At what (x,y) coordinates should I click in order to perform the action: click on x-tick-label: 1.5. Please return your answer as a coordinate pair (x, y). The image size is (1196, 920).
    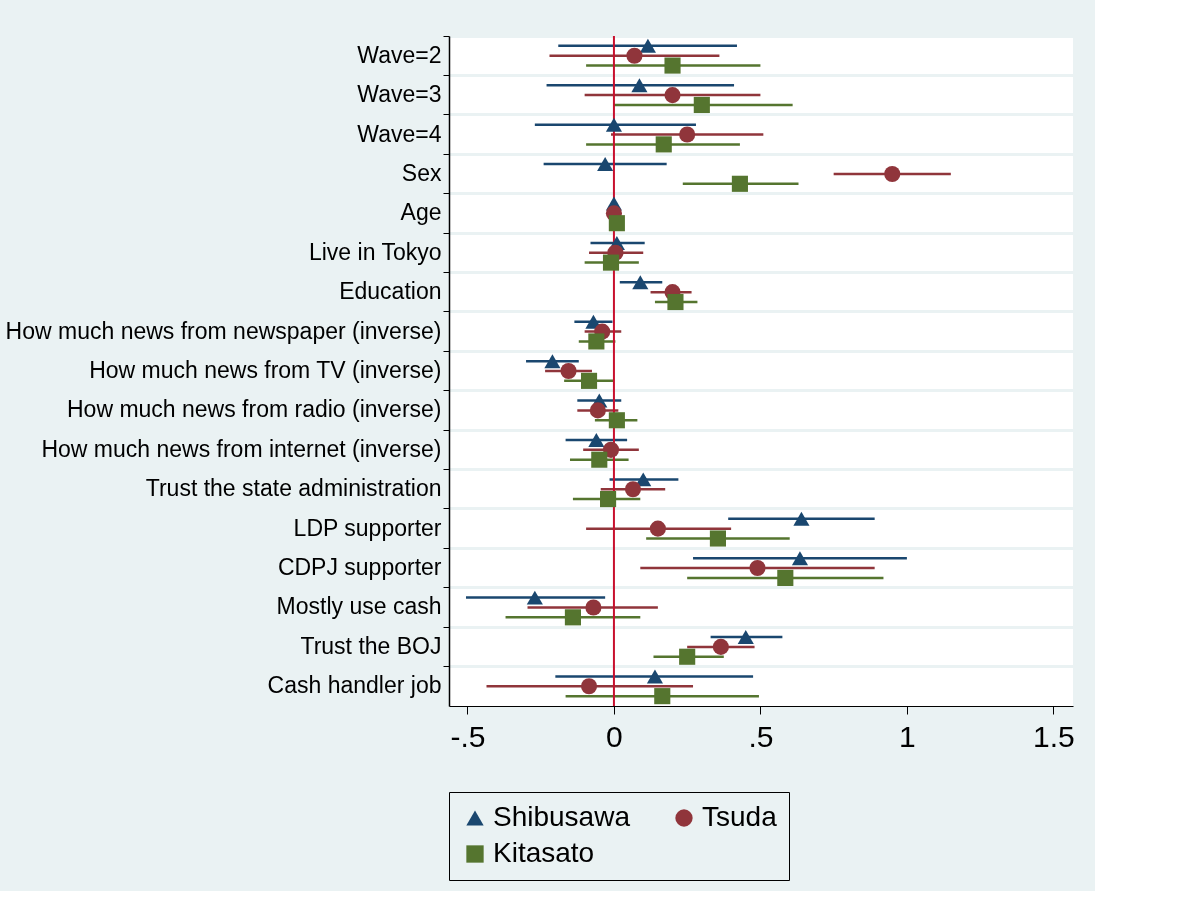
    Looking at the image, I should click on (1054, 736).